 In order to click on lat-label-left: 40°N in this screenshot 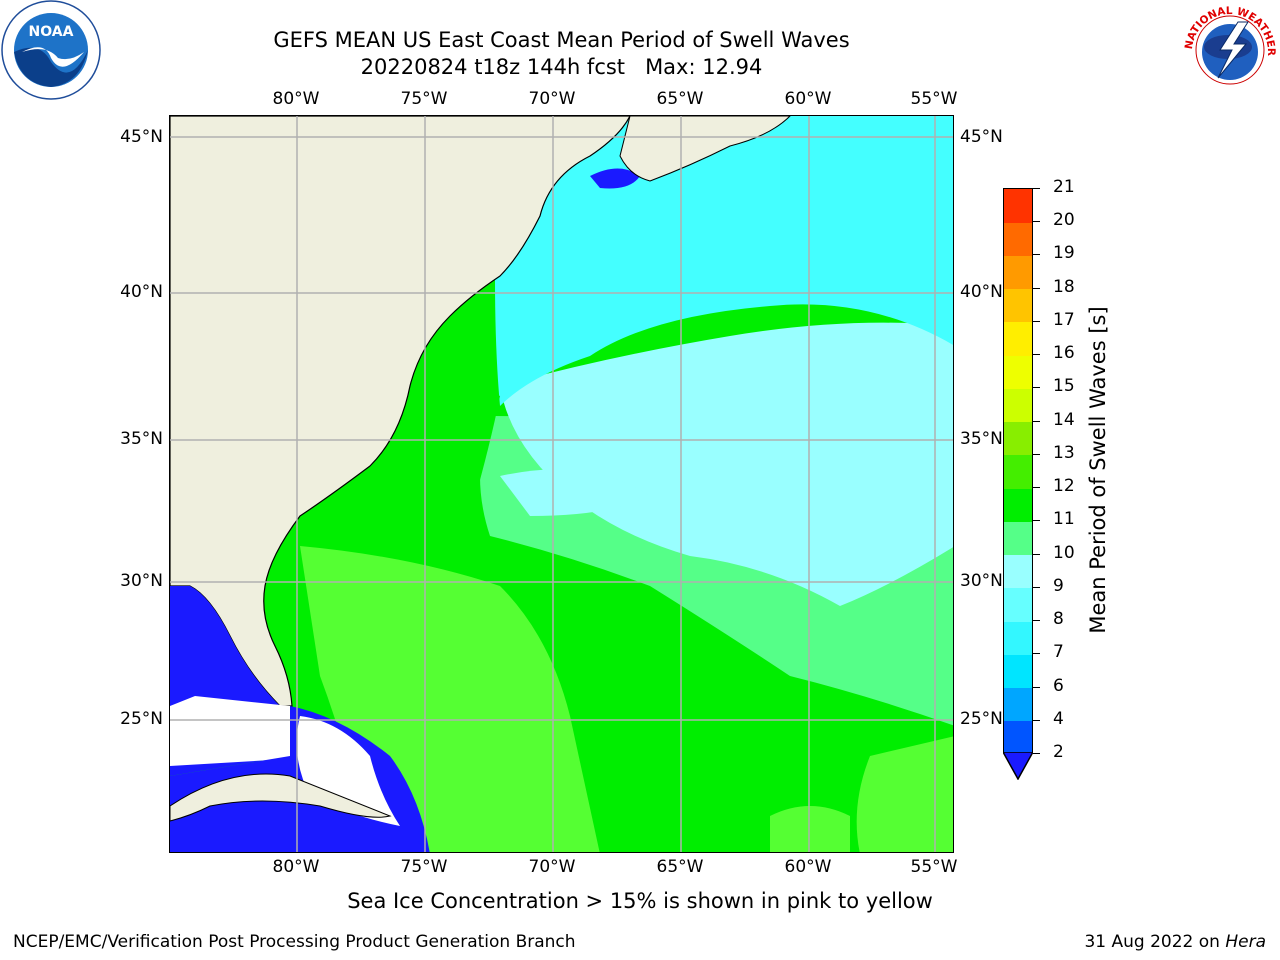, I will do `click(141, 292)`.